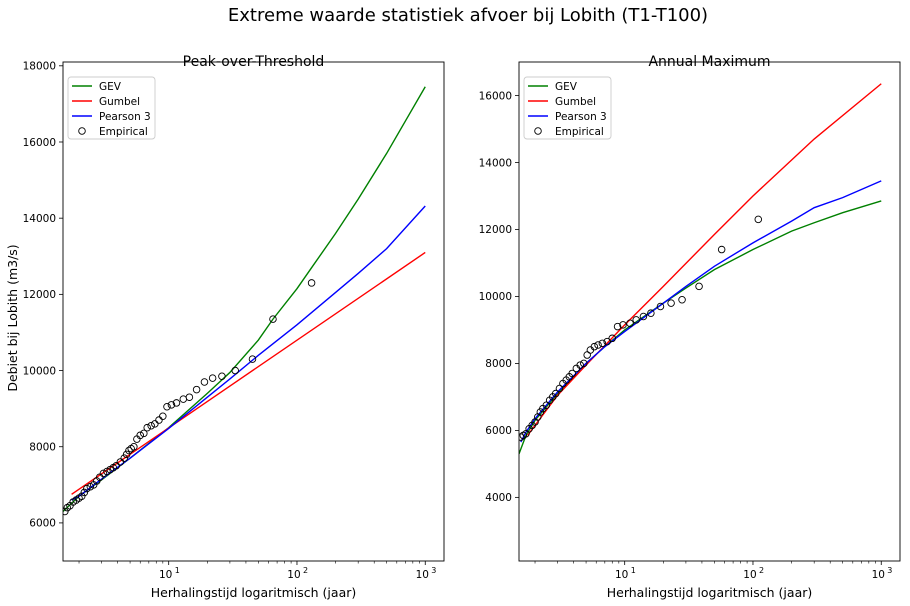  Describe the element at coordinates (498, 498) in the screenshot. I see `y-tick-label: 4000` at that location.